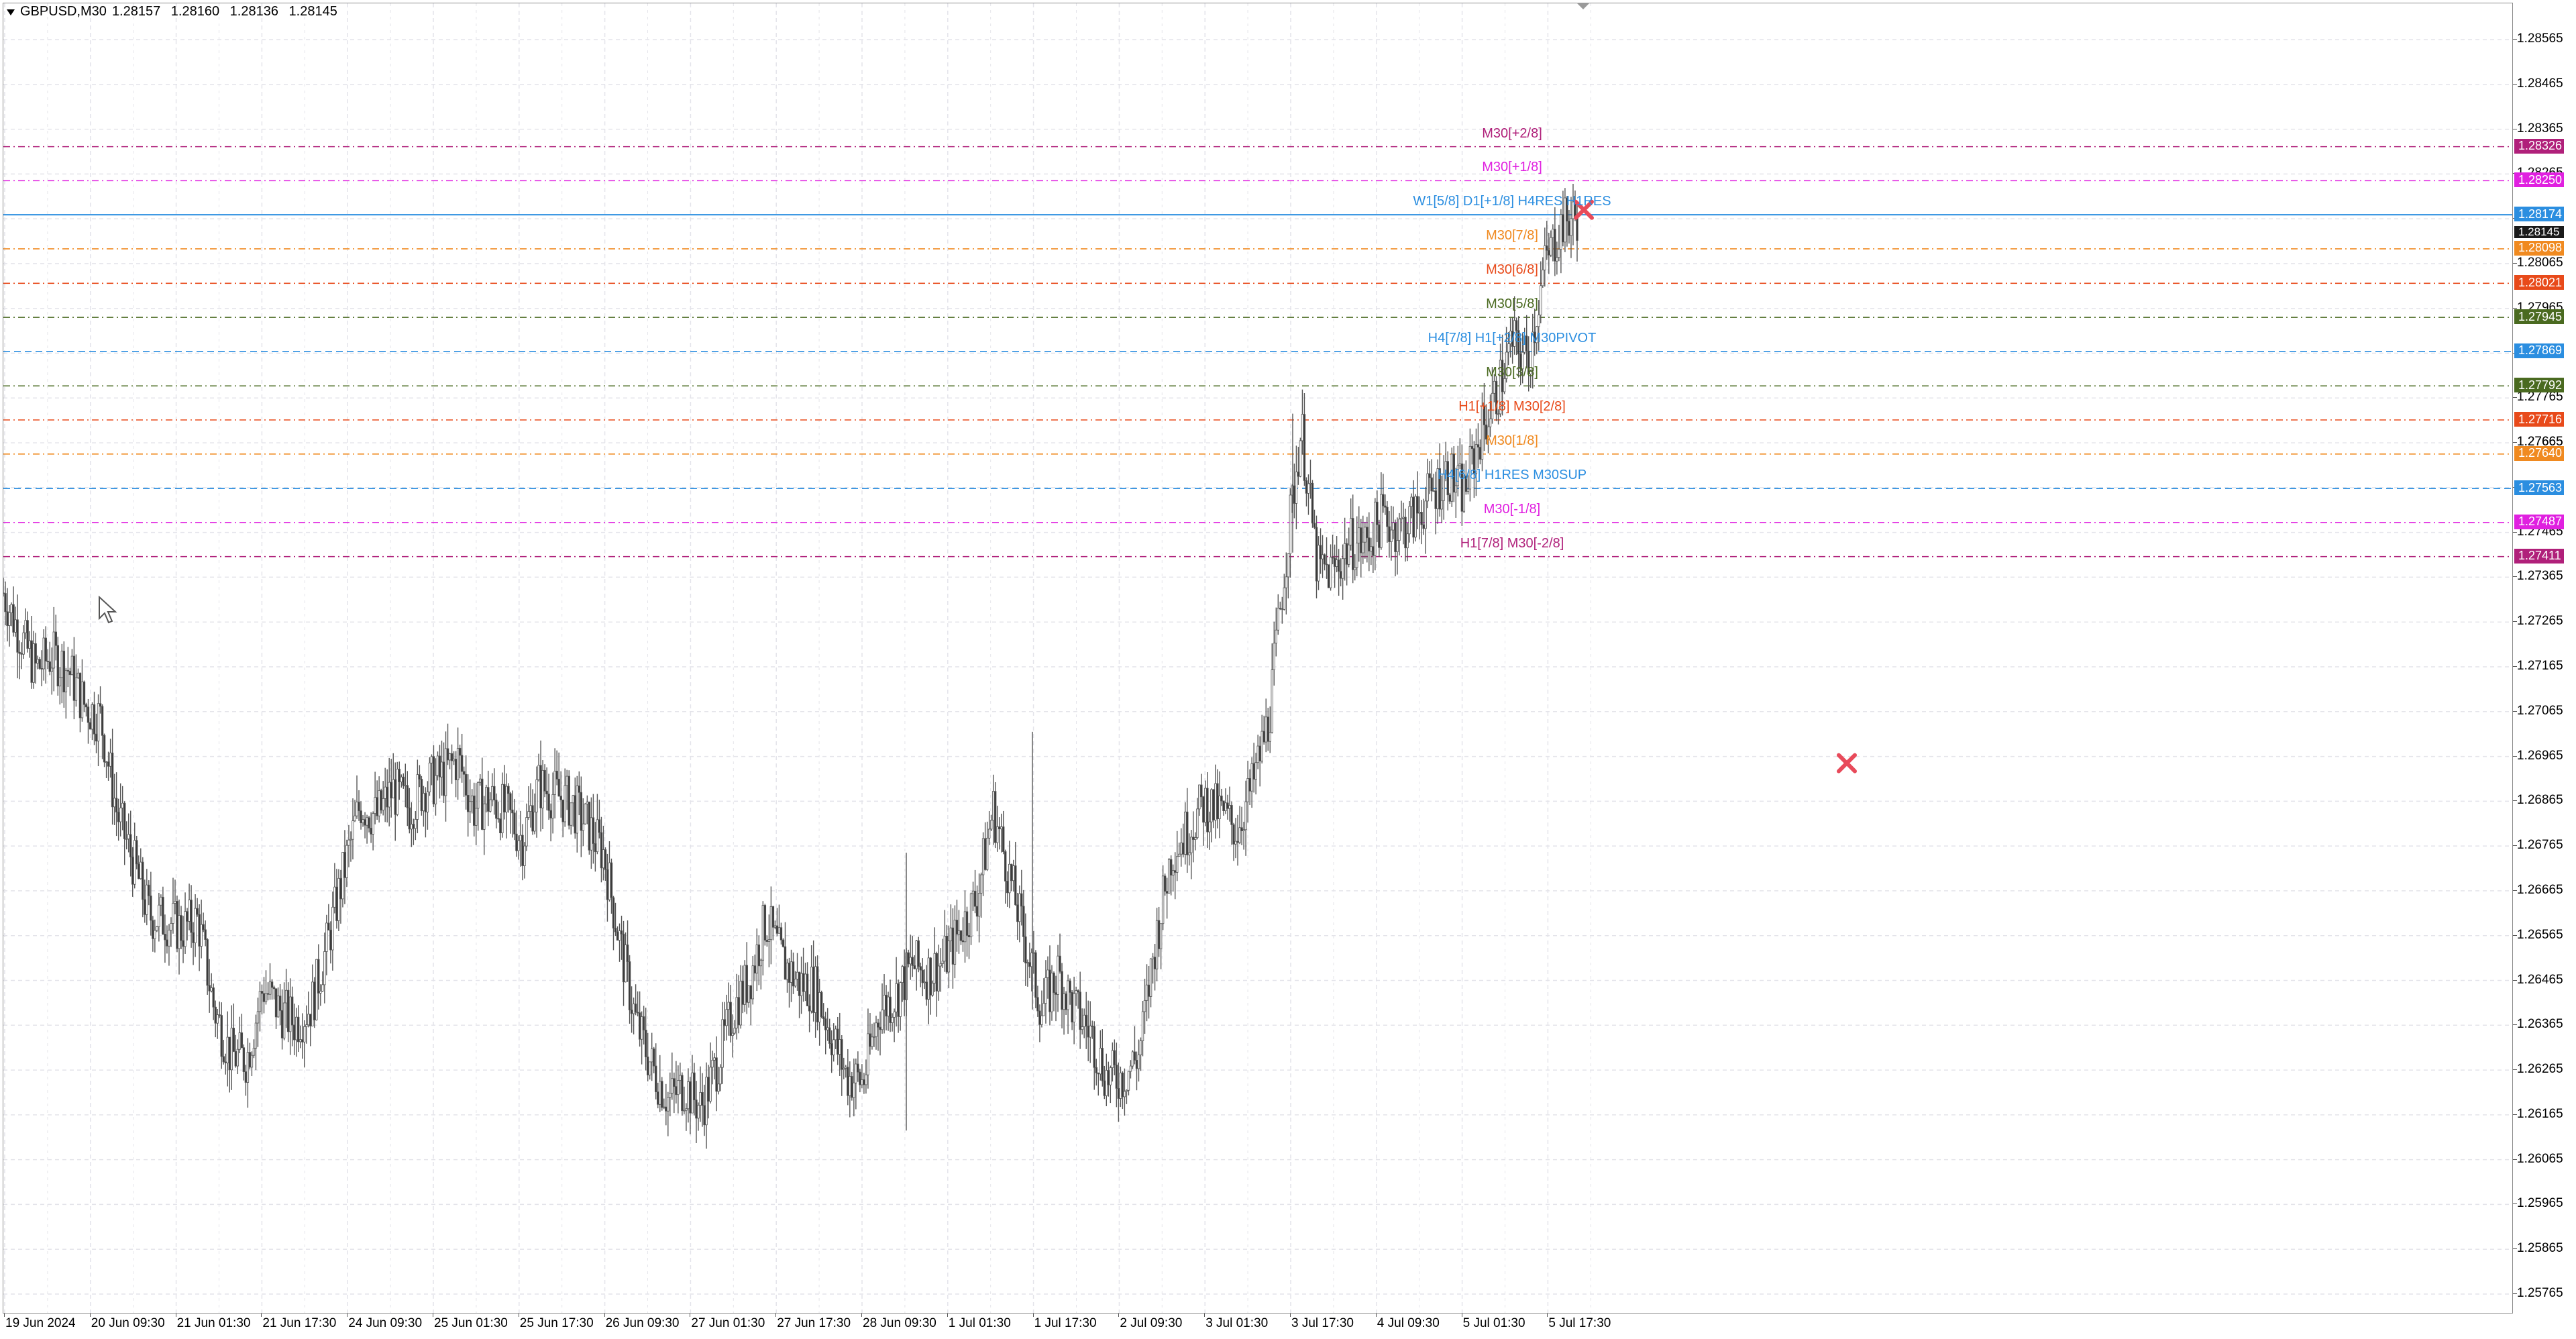  Describe the element at coordinates (1512, 406) in the screenshot. I see `level-label: H1[+1/8] M30[2/8]` at that location.